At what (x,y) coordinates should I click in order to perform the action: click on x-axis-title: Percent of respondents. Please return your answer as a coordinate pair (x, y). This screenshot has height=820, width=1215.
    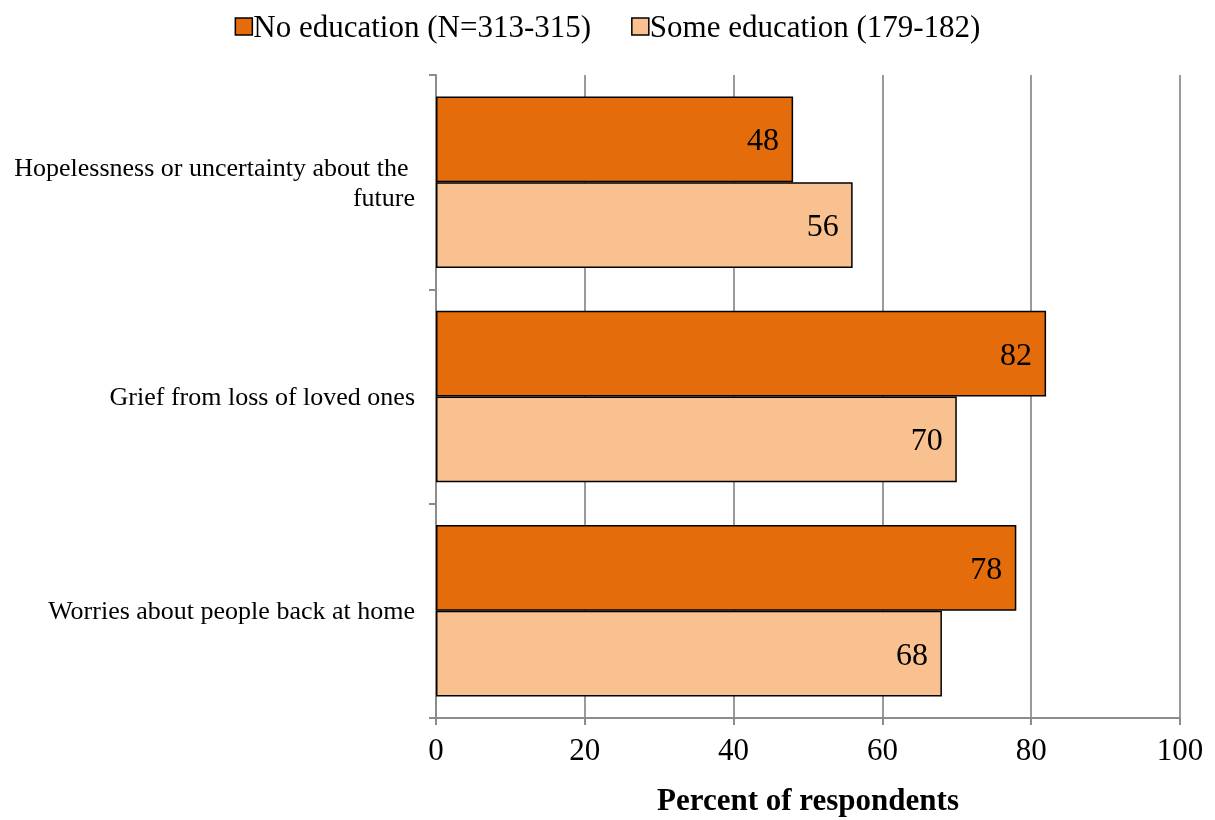
    Looking at the image, I should click on (808, 799).